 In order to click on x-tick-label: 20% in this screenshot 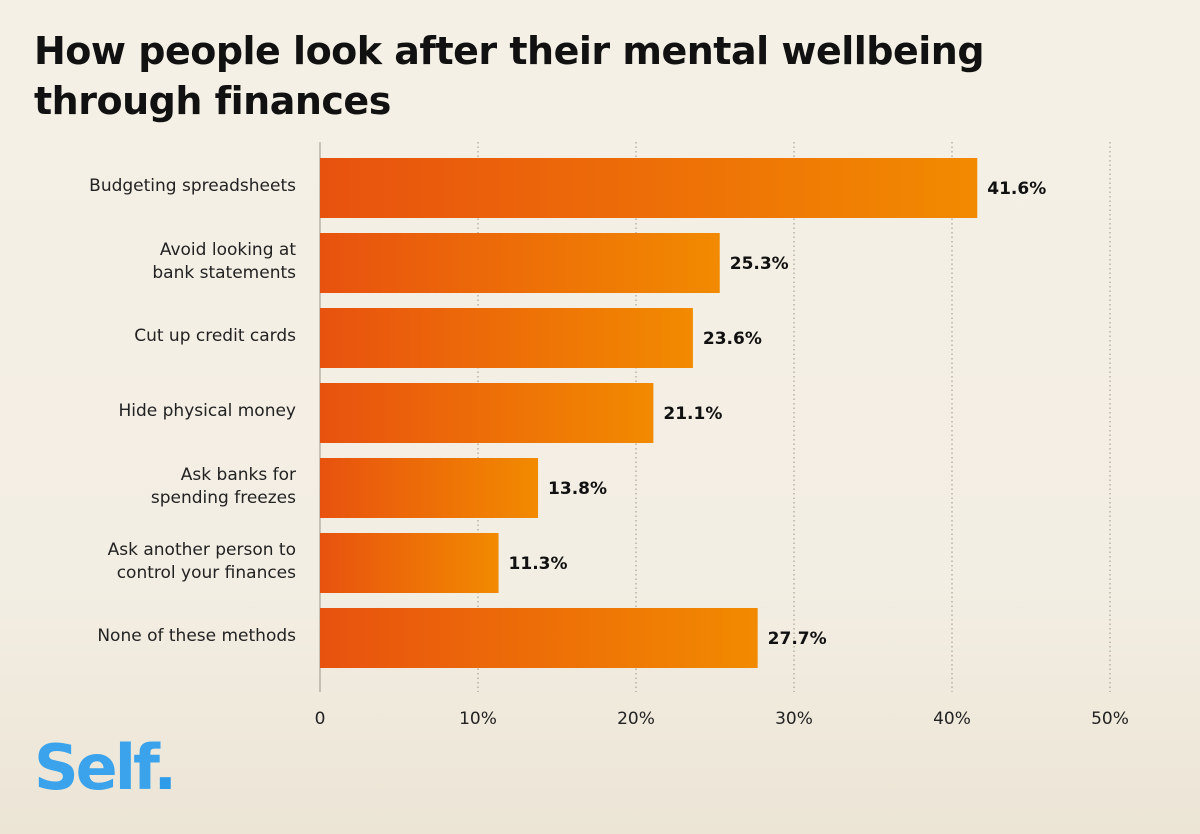, I will do `click(636, 719)`.